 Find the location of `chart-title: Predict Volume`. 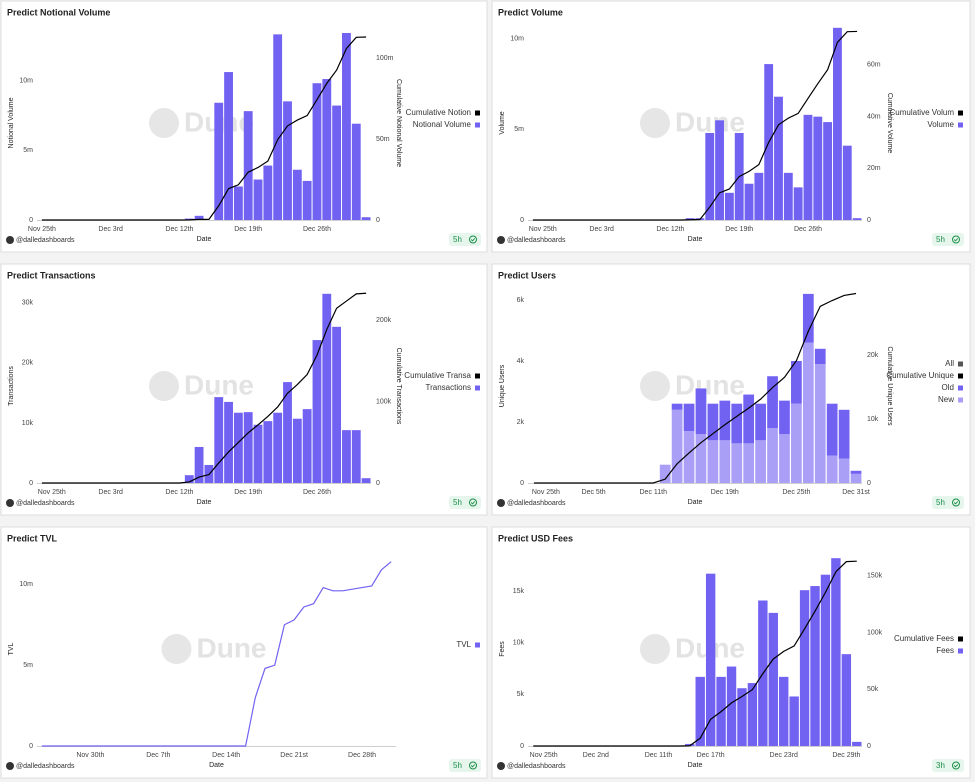

chart-title: Predict Volume is located at coordinates (530, 12).